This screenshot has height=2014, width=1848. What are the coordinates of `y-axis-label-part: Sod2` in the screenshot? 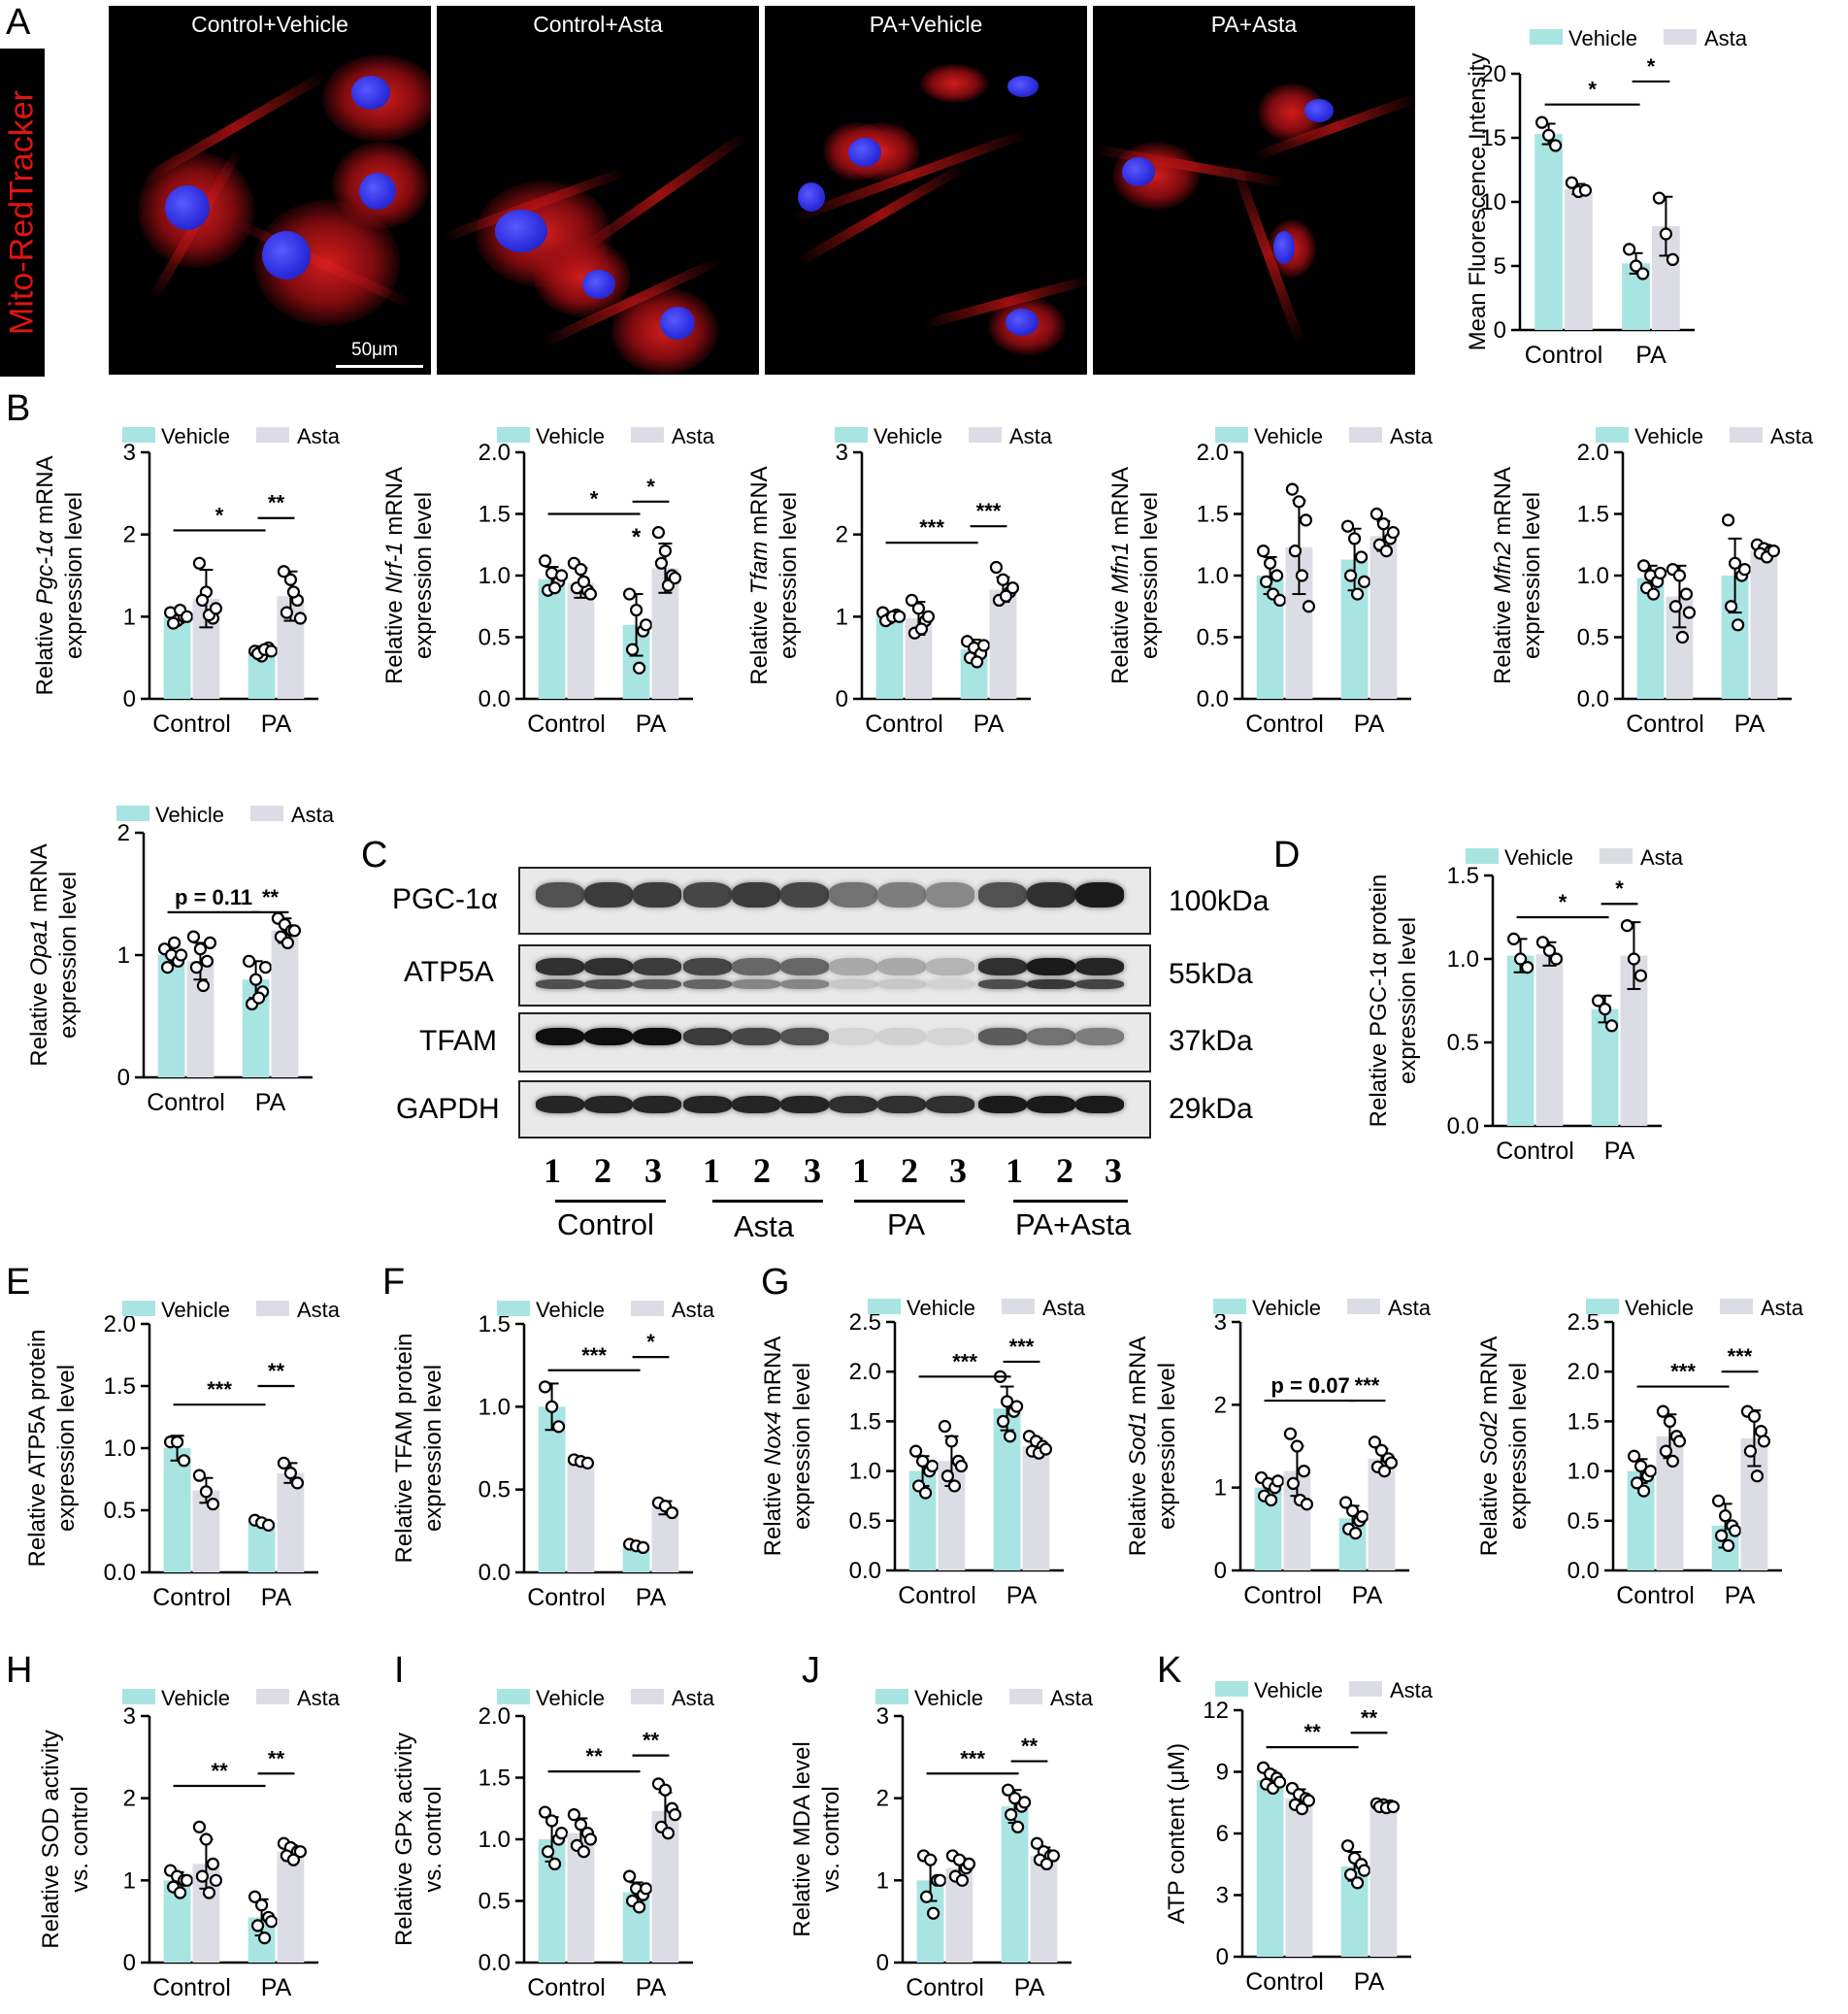 It's located at (1489, 1438).